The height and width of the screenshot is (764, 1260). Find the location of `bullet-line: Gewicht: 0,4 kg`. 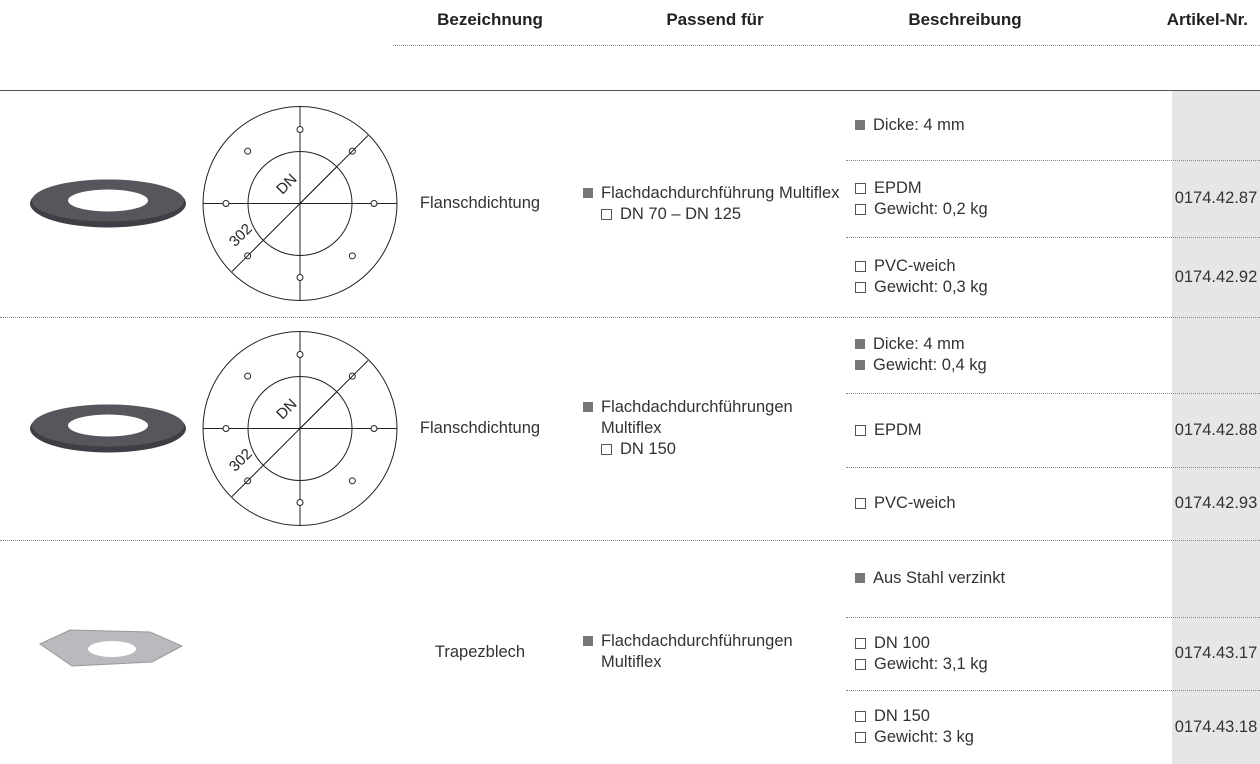

bullet-line: Gewicht: 0,4 kg is located at coordinates (1005, 365).